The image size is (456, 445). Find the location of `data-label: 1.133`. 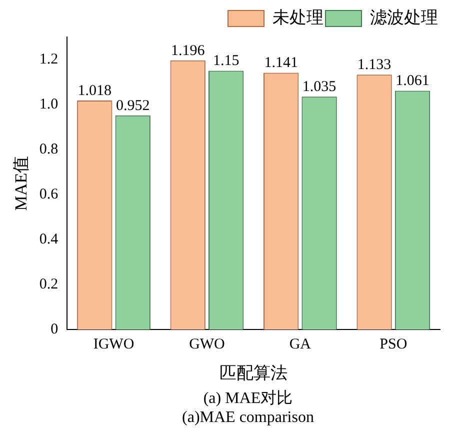

data-label: 1.133 is located at coordinates (374, 65).